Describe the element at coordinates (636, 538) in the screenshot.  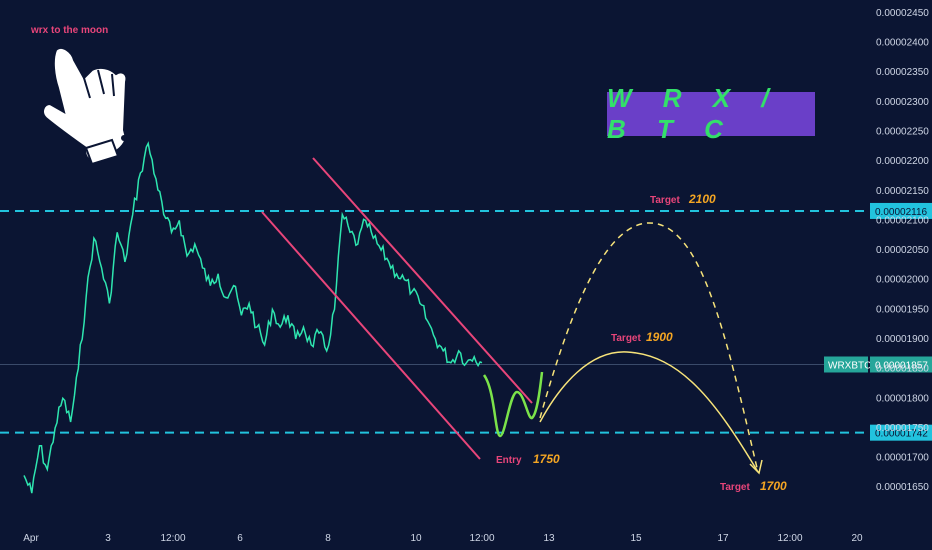
I see `x-tick-label: 15` at that location.